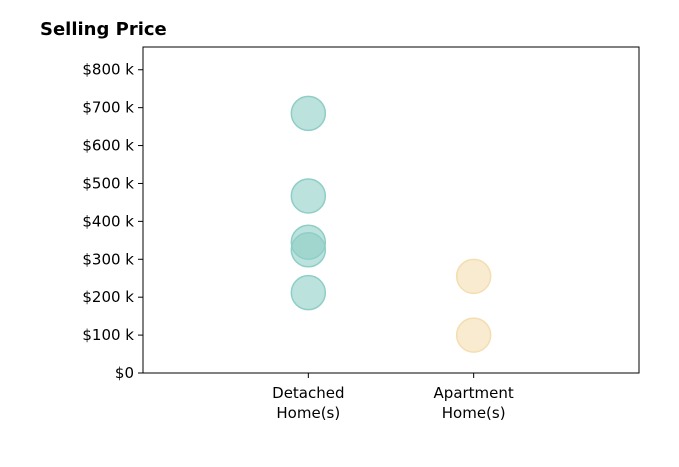 The image size is (679, 467). Describe the element at coordinates (108, 297) in the screenshot. I see `y-tick-label: $200 k` at that location.